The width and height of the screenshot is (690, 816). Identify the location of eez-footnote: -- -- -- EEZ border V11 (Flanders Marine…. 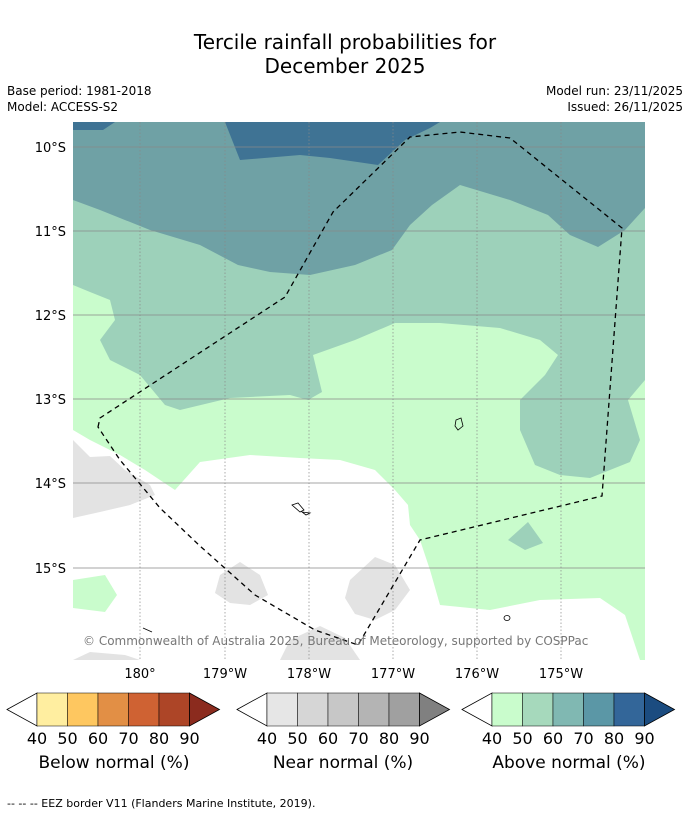
(161, 803).